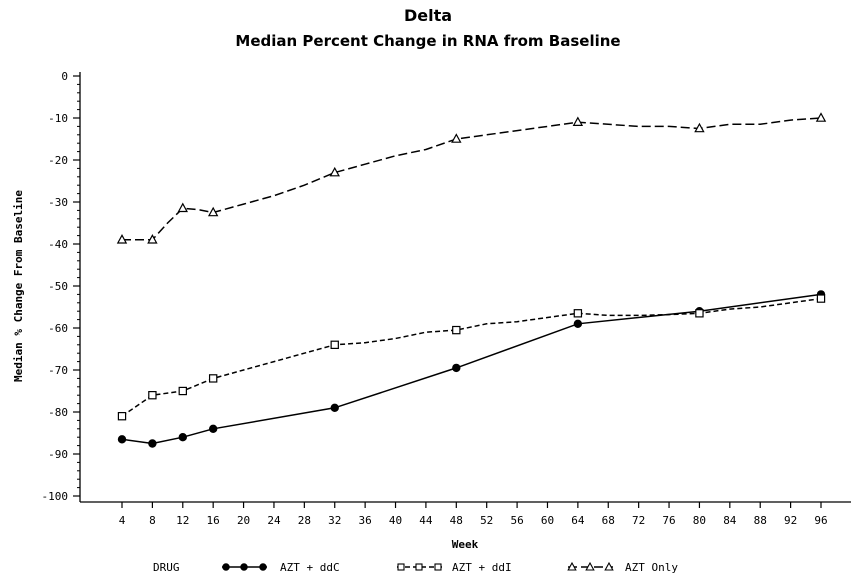 This screenshot has height=579, width=855. What do you see at coordinates (578, 520) in the screenshot?
I see `x-tick-label: 64` at bounding box center [578, 520].